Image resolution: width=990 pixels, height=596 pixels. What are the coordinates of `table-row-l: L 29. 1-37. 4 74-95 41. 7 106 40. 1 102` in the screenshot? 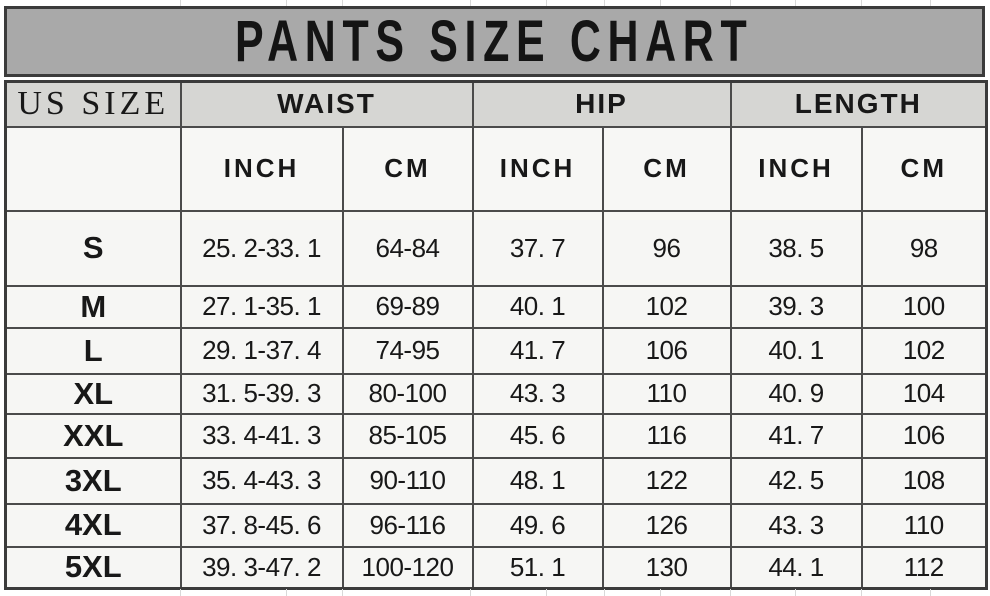 It's located at (496, 350).